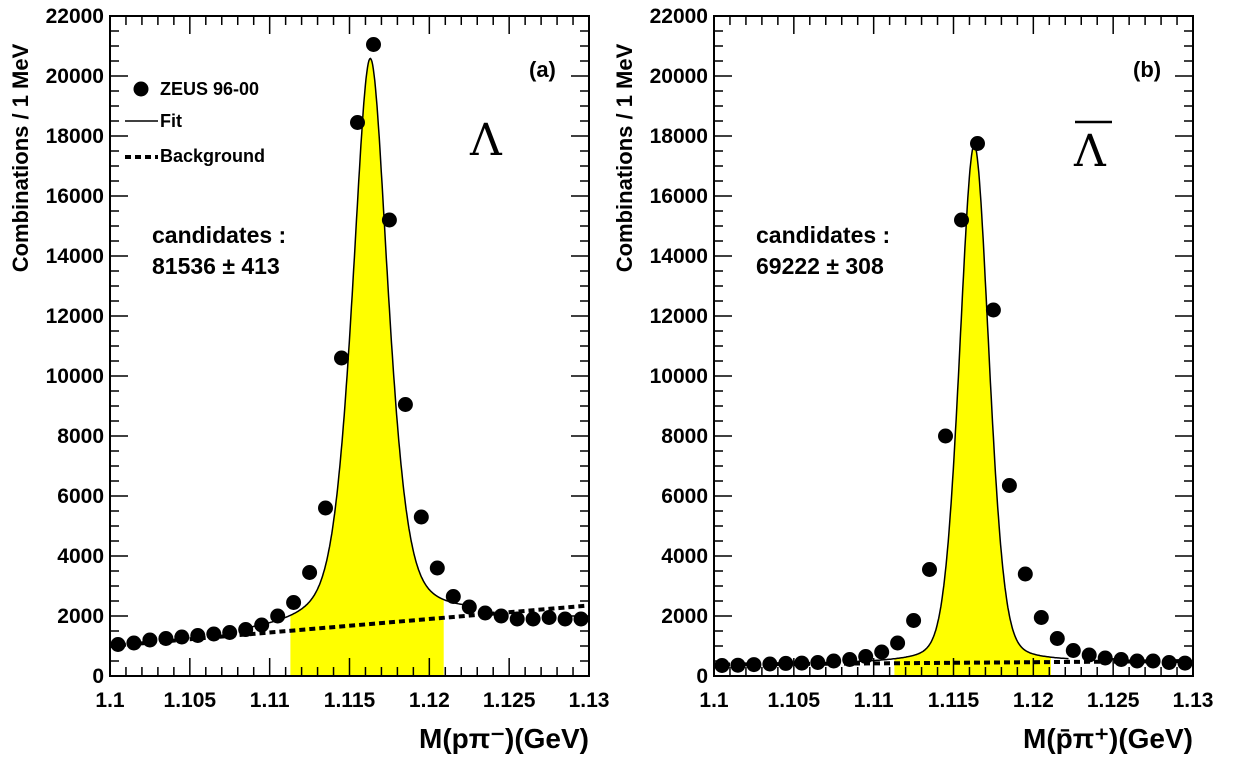 Image resolution: width=1236 pixels, height=760 pixels. What do you see at coordinates (504, 738) in the screenshot?
I see `panel-a-xlabel: M(pπ⁻)(GeV)` at bounding box center [504, 738].